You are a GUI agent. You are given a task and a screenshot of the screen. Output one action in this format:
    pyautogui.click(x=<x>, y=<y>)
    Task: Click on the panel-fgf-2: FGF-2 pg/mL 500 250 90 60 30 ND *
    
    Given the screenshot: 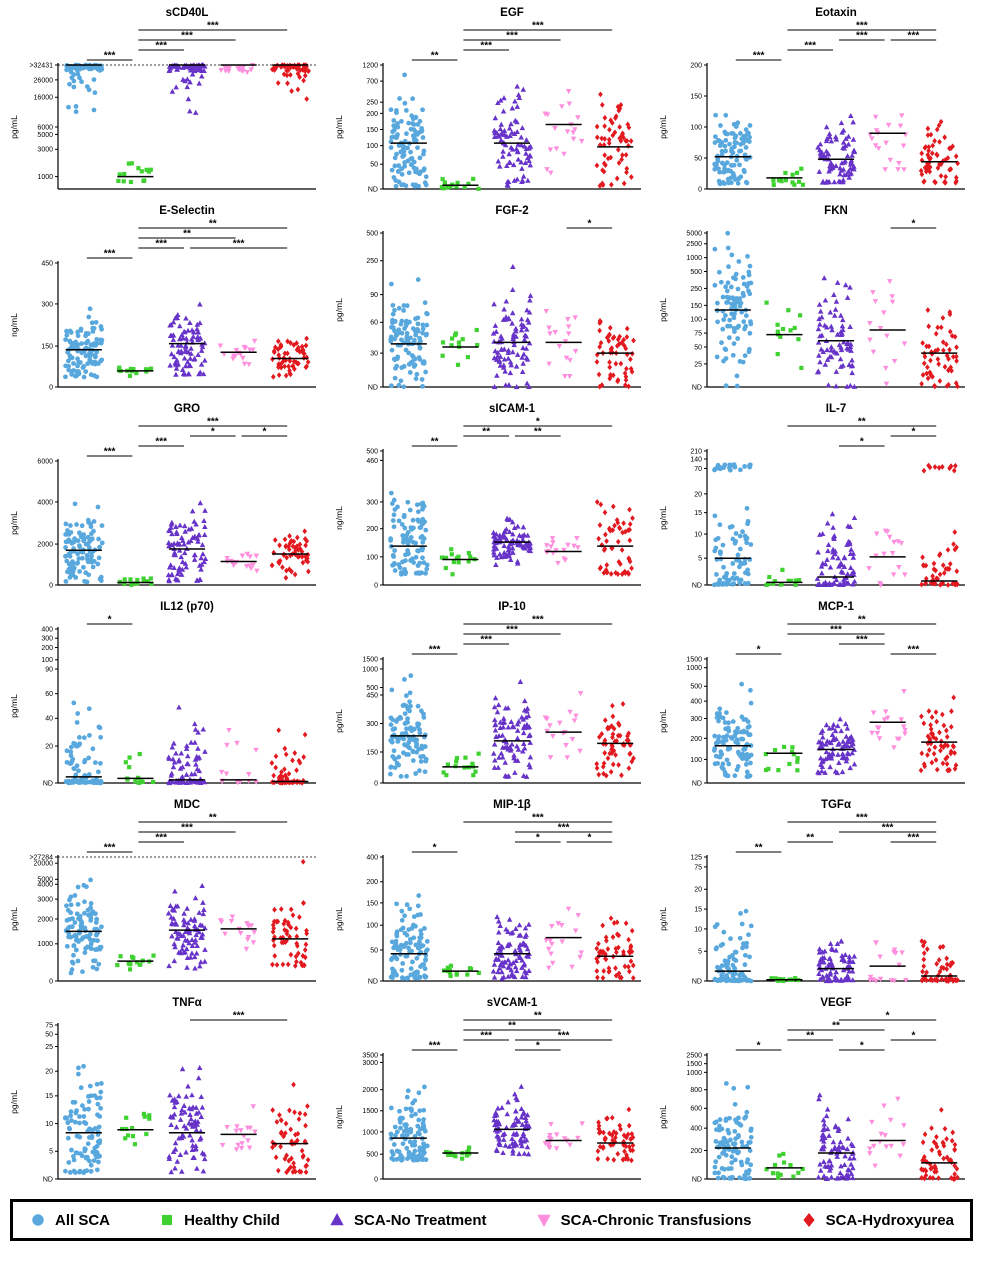 What is the action you would take?
    pyautogui.click(x=492, y=300)
    